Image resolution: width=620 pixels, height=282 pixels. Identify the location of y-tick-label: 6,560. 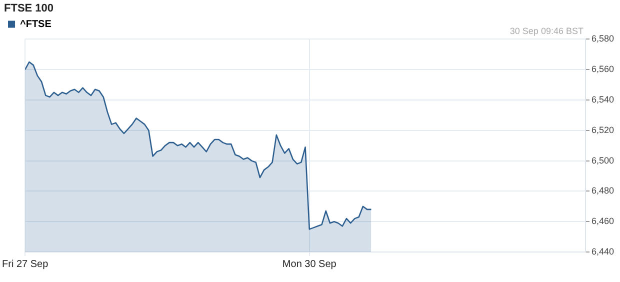
(602, 69).